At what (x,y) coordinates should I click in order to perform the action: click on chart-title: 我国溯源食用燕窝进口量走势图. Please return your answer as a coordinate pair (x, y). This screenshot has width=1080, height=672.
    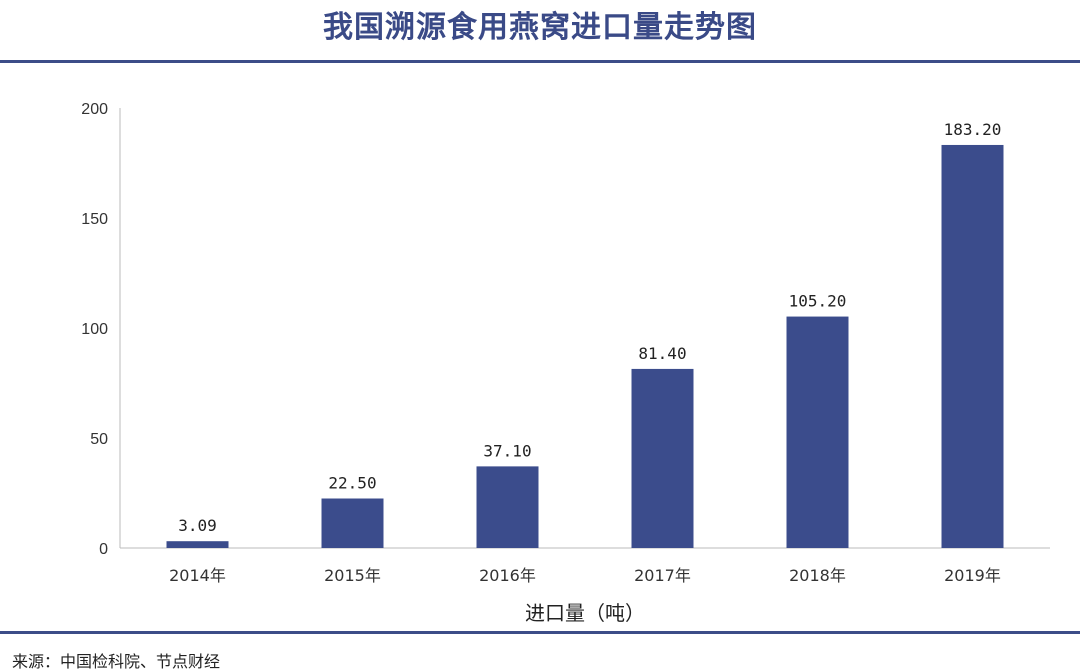
    Looking at the image, I should click on (540, 27).